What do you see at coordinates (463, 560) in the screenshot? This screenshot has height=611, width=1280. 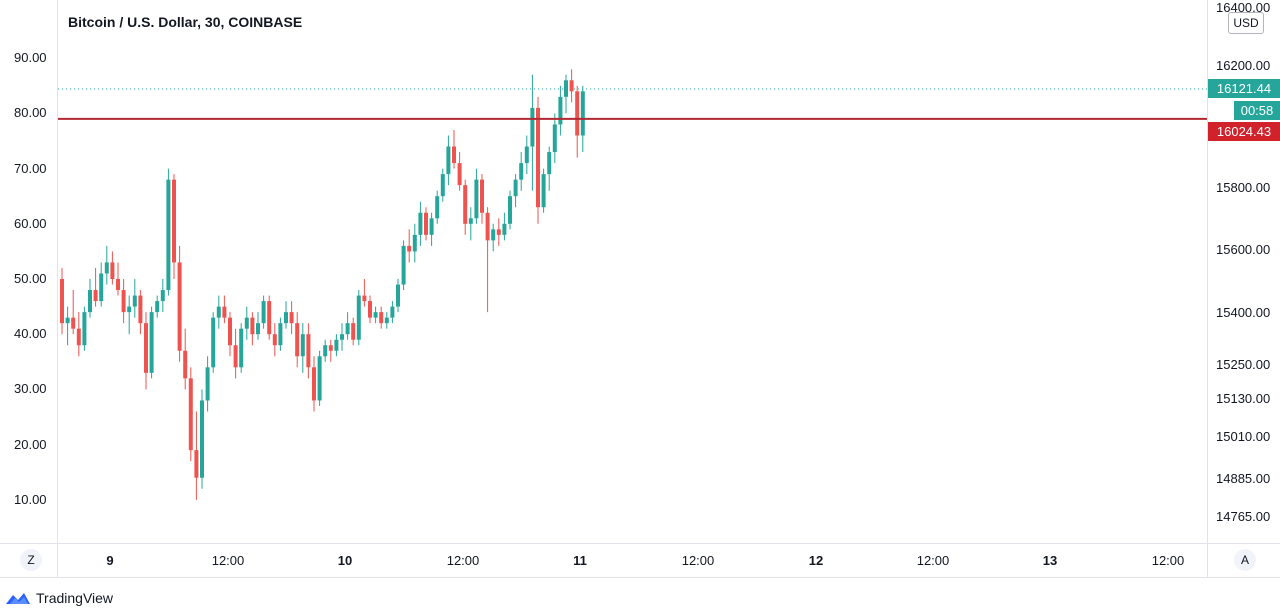 I see `time-axis-tick-label: 12:00` at bounding box center [463, 560].